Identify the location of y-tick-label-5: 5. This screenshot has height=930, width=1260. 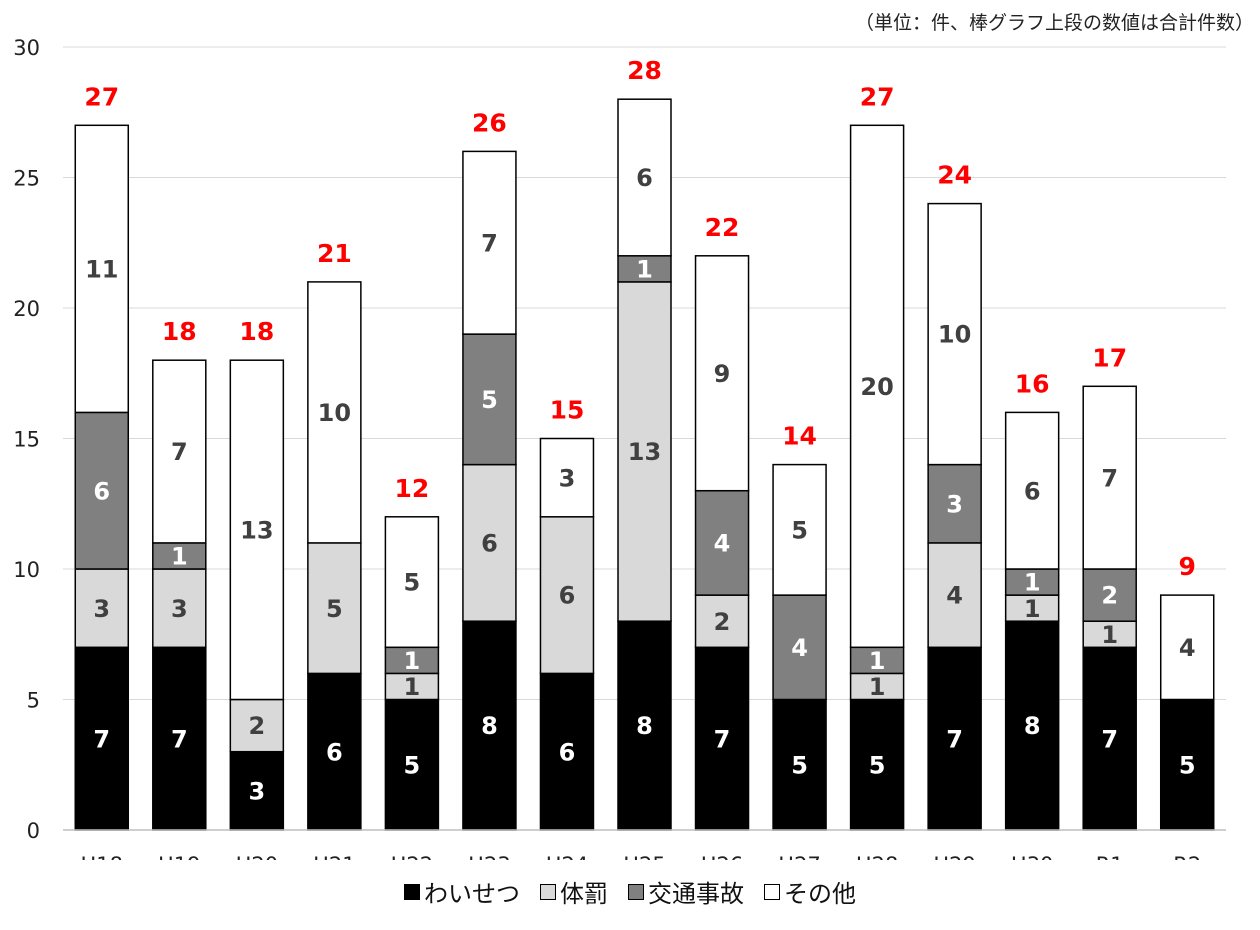
(33, 701).